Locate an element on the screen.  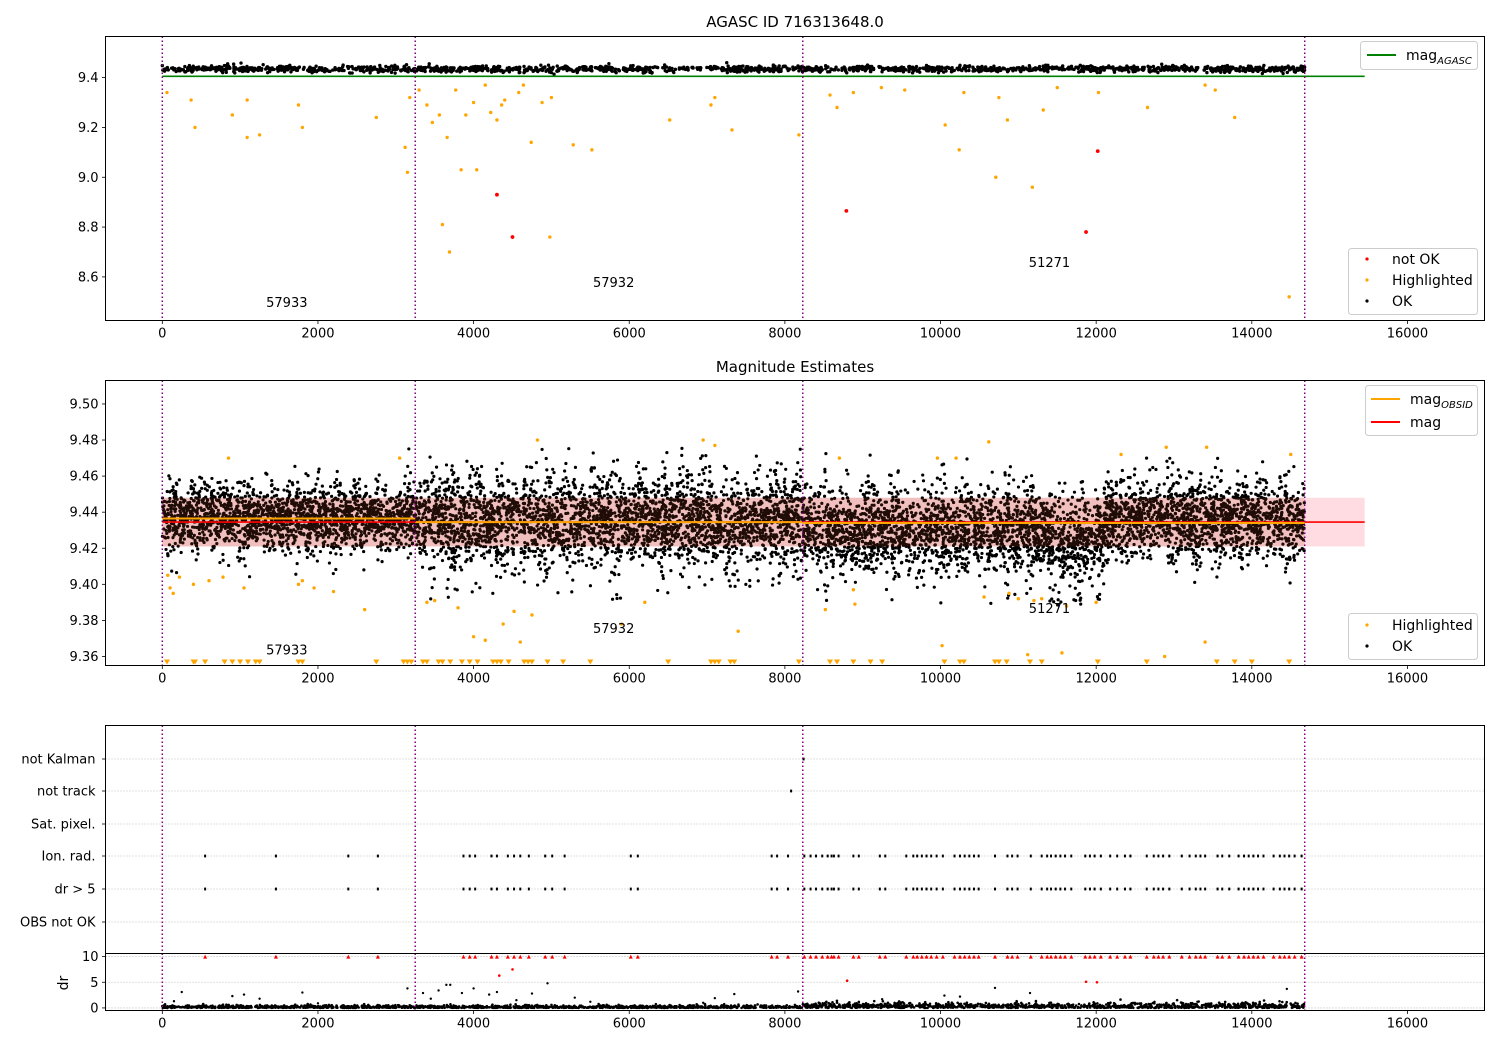
x-tick-label: 4000 is located at coordinates (473, 334).